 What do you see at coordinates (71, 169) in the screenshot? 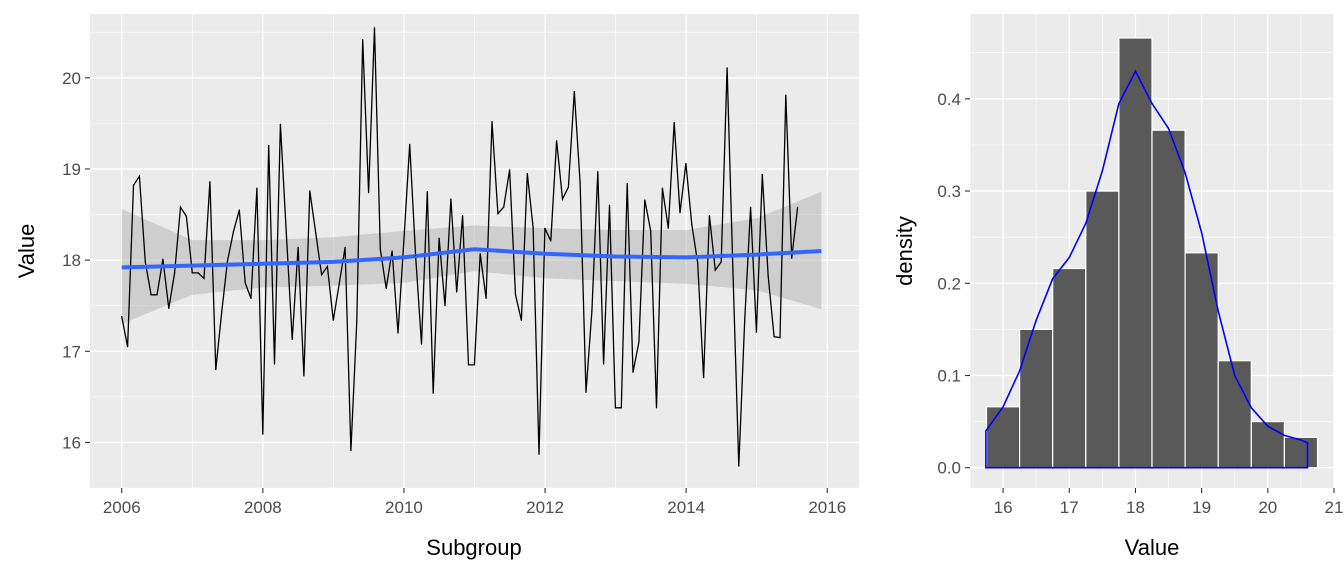
I see `line-chart-y-tick-label: 19` at bounding box center [71, 169].